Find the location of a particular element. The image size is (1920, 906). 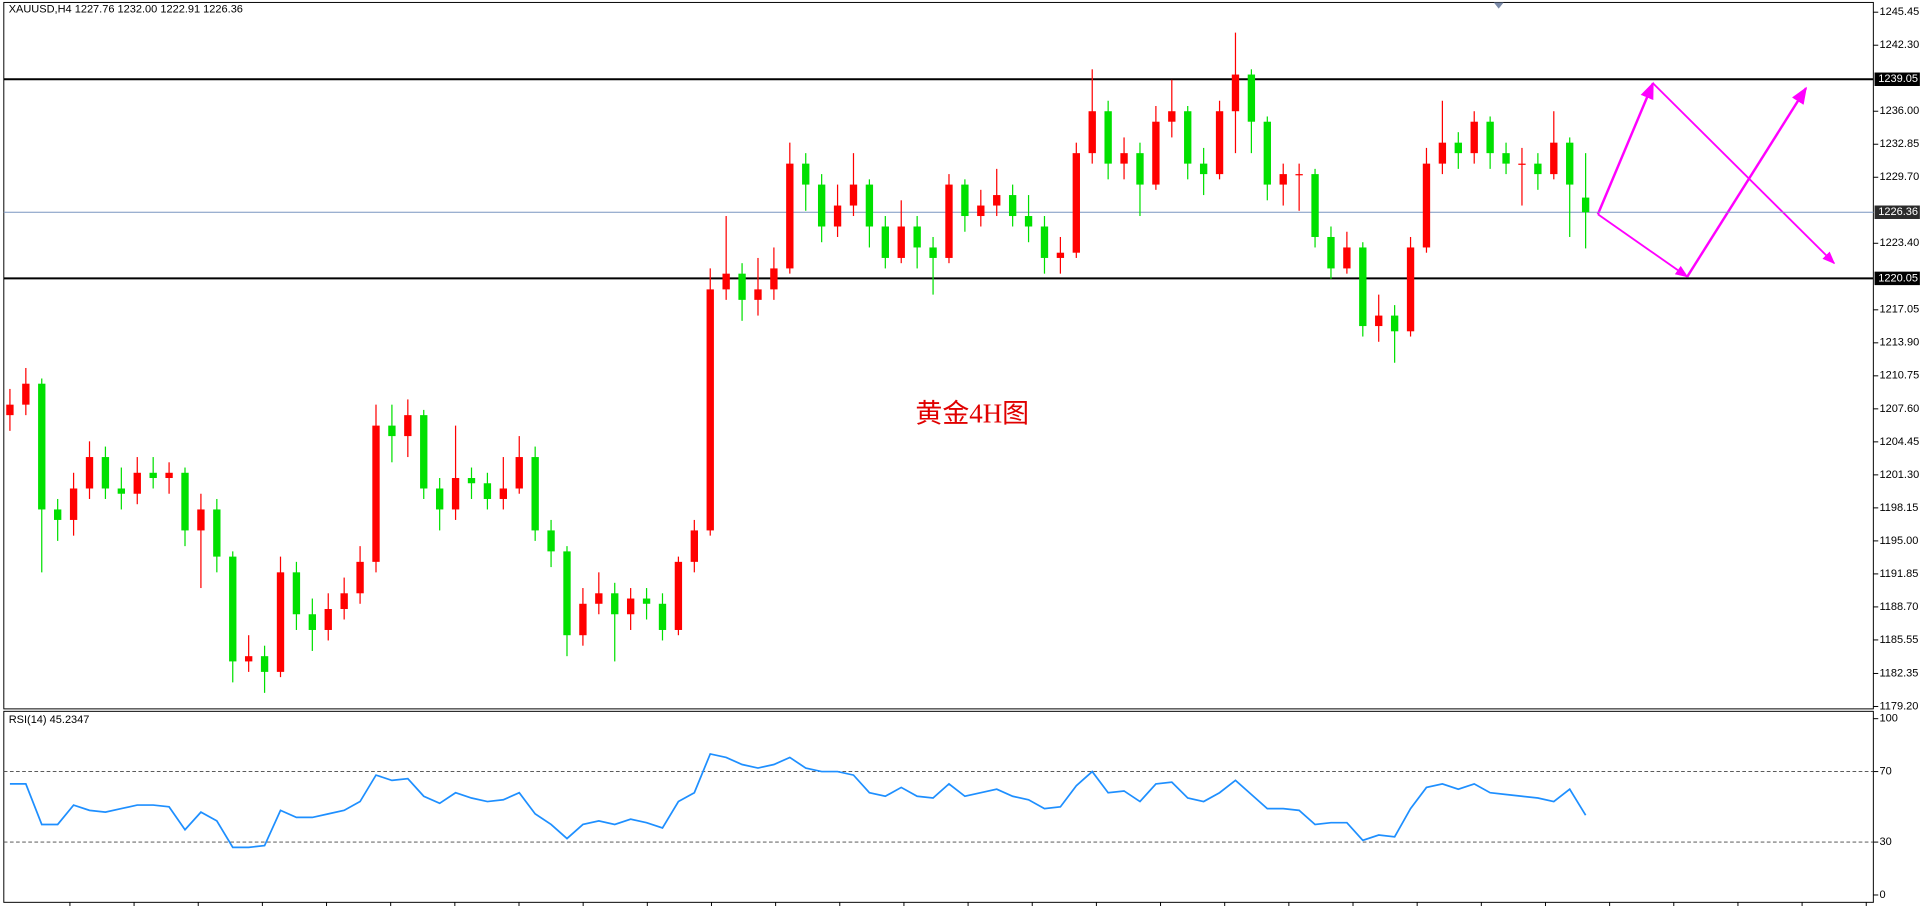

y-tick-label: 1185.55 is located at coordinates (1898, 640).